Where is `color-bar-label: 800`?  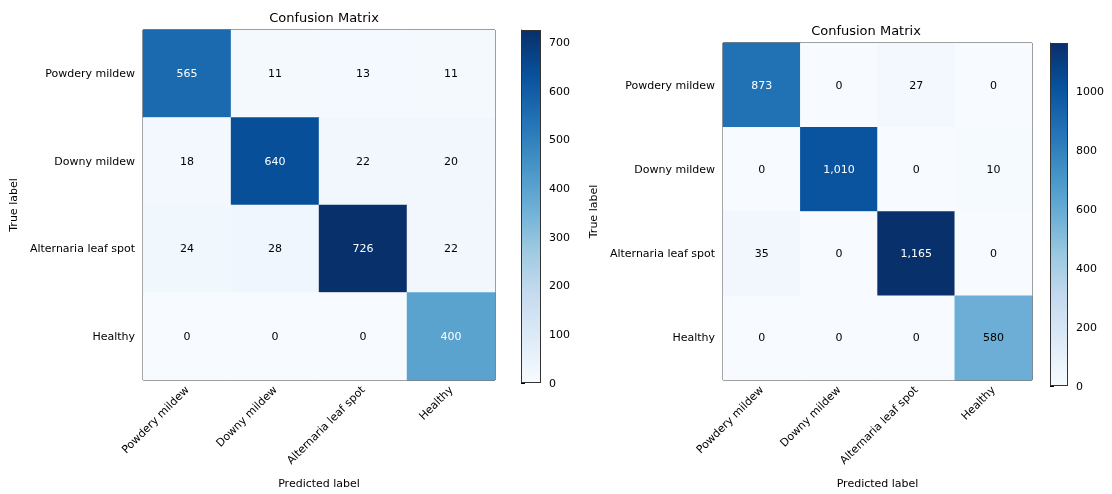
color-bar-label: 800 is located at coordinates (1086, 150).